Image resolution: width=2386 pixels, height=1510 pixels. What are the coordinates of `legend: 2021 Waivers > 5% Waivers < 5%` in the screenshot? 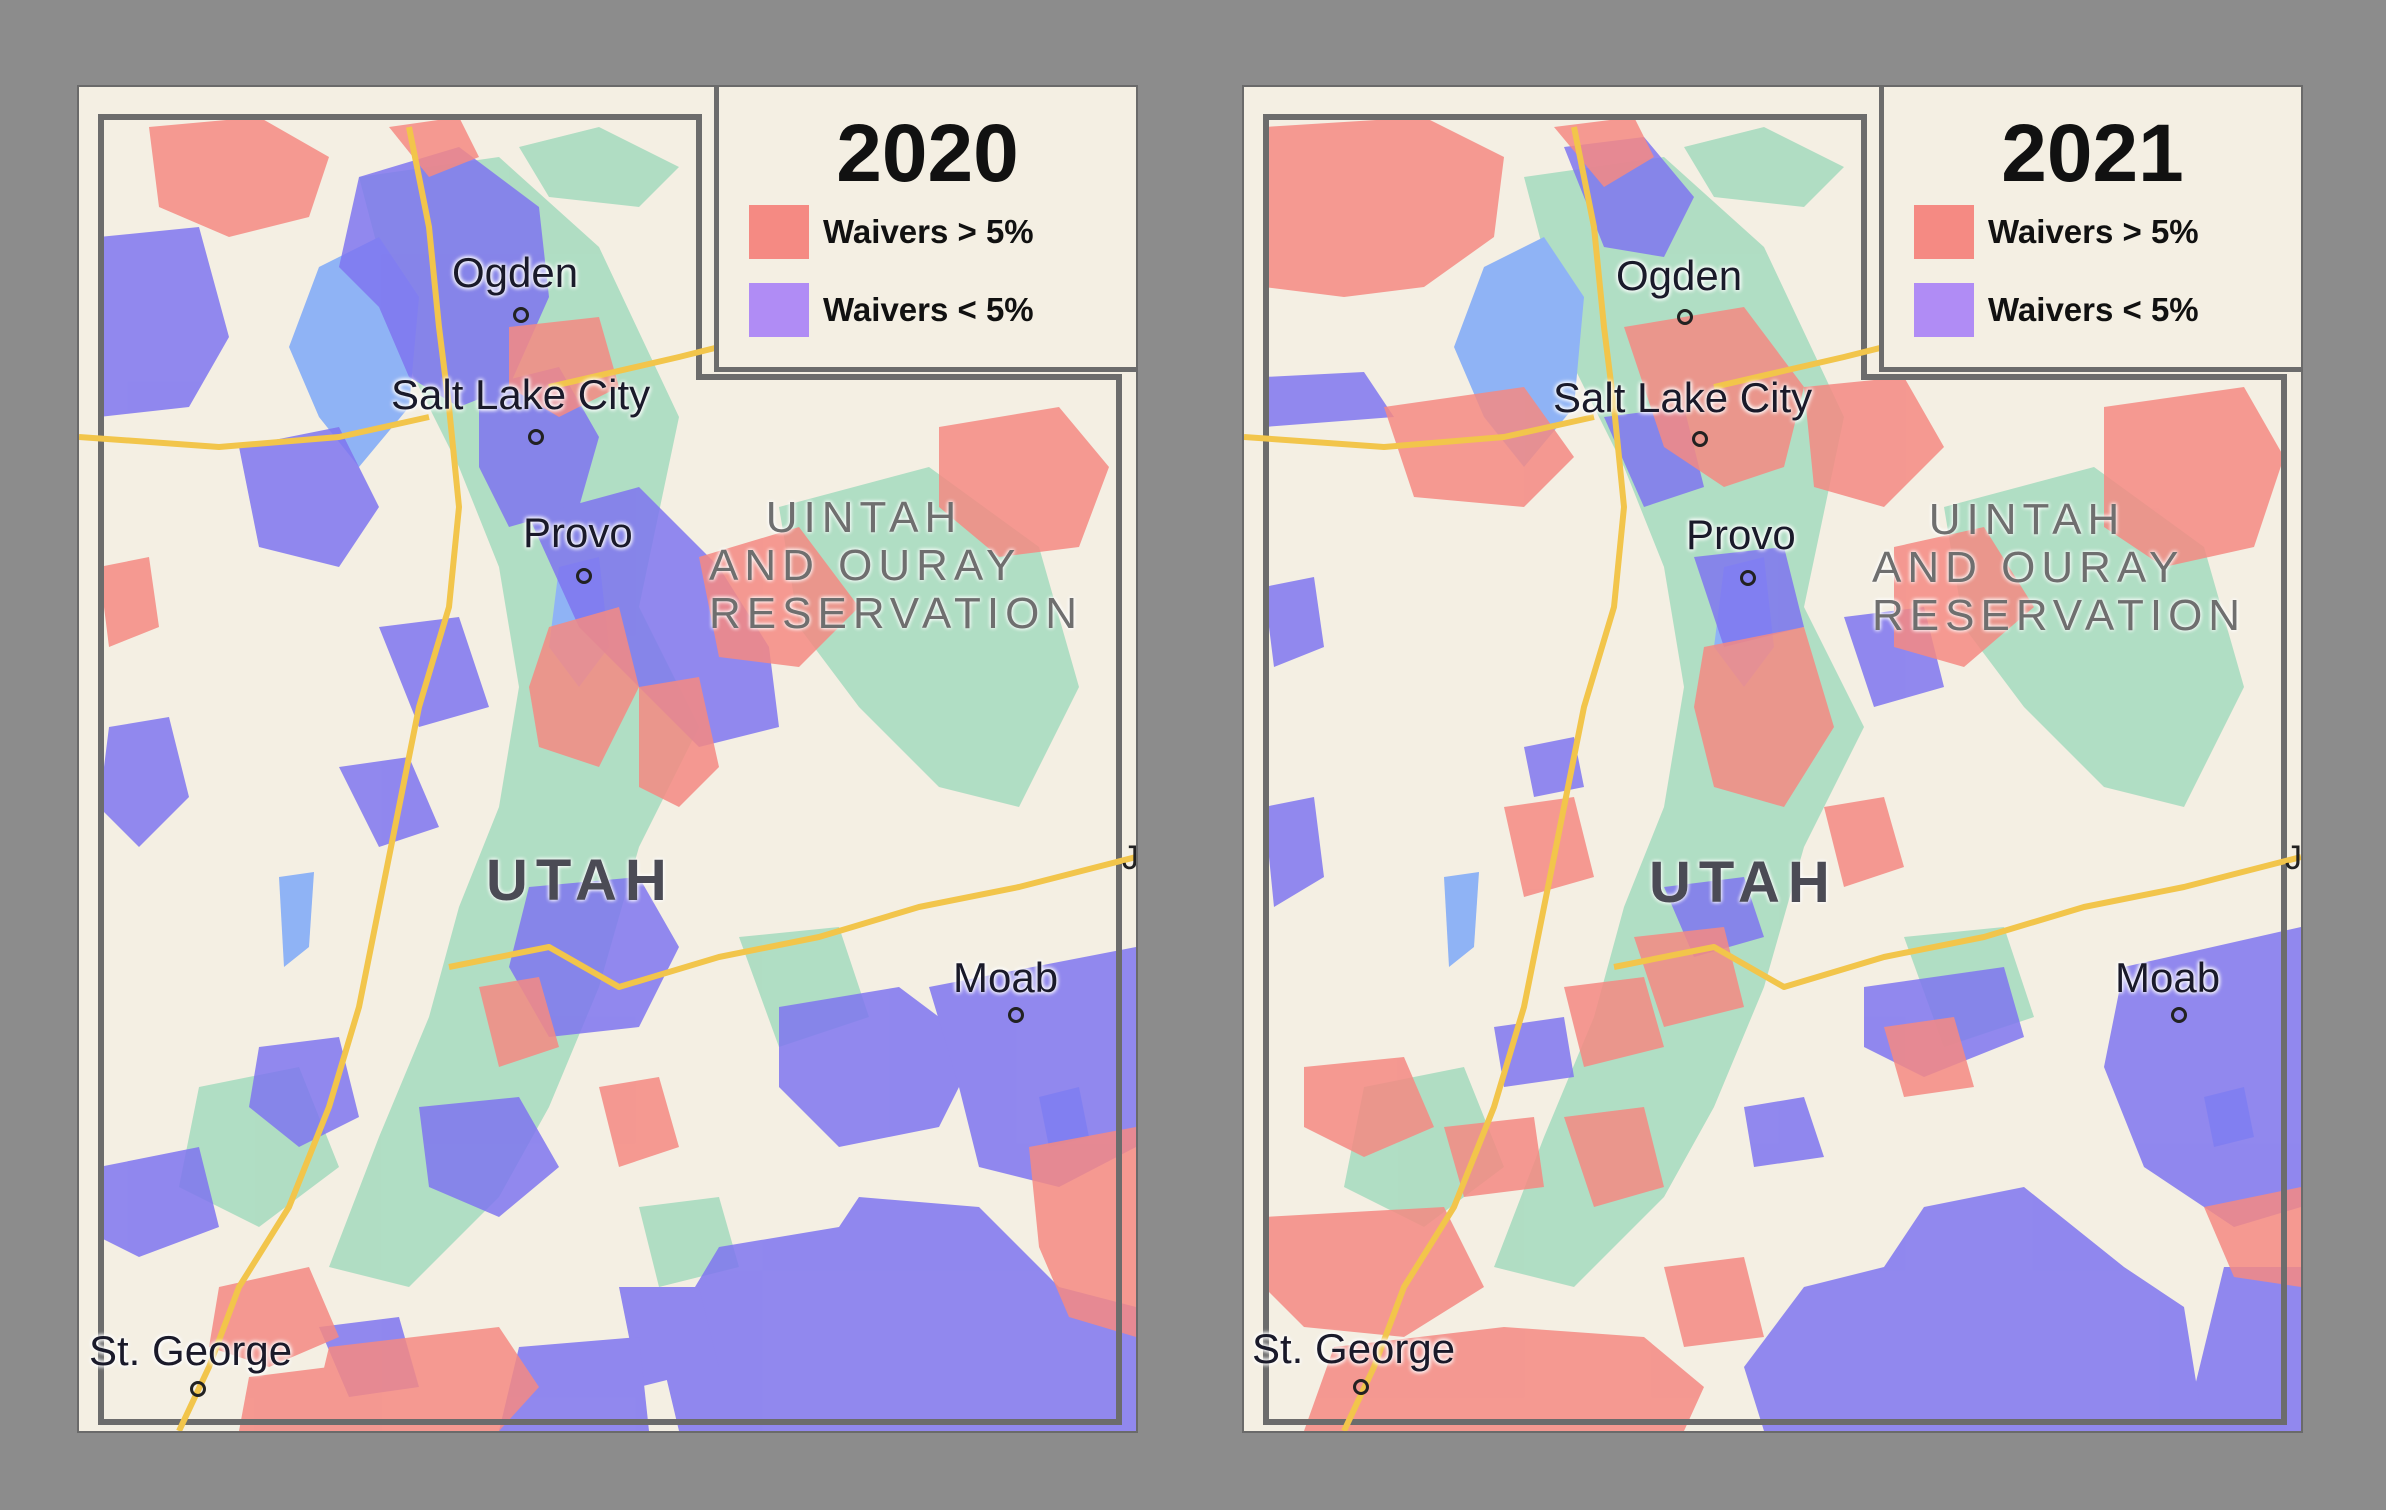 It's located at (2090, 229).